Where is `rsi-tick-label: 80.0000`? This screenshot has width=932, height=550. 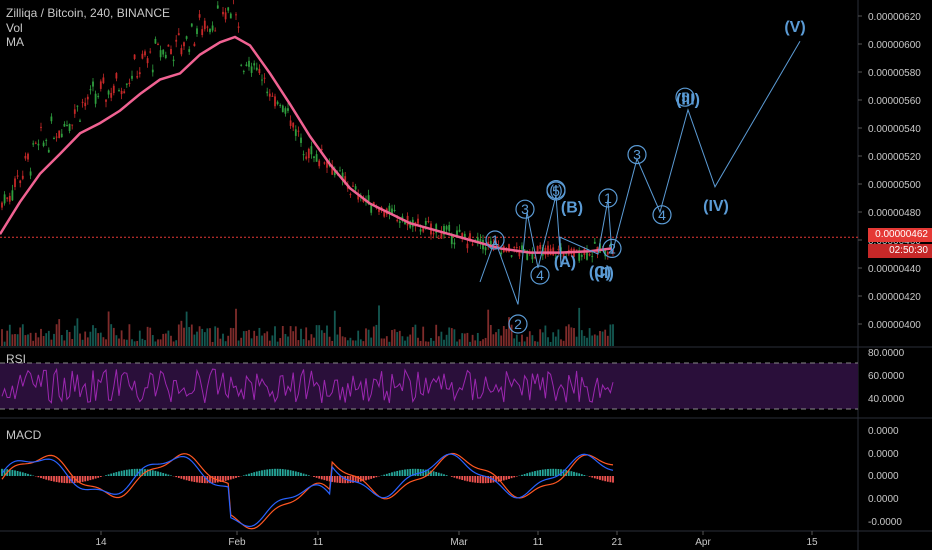
rsi-tick-label: 80.0000 is located at coordinates (886, 353).